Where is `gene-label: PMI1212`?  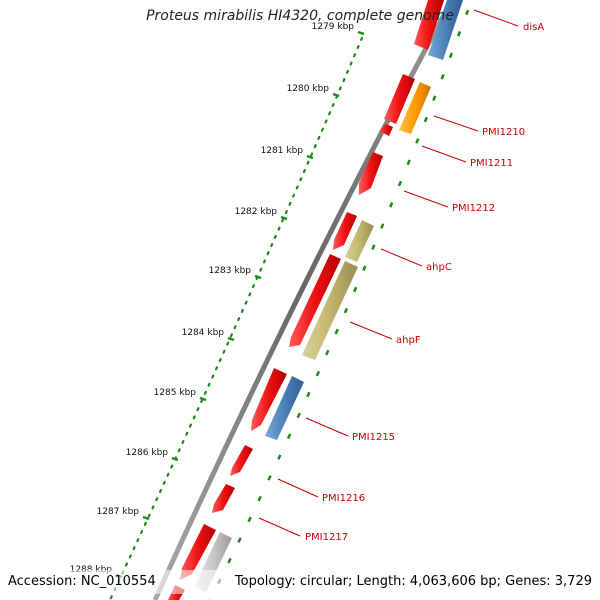 gene-label: PMI1212 is located at coordinates (473, 208).